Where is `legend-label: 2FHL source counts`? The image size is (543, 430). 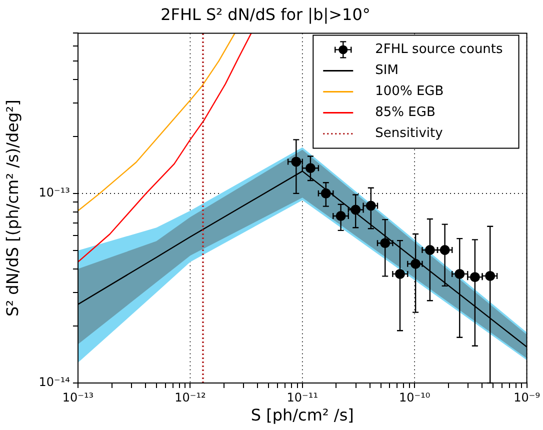
legend-label: 2FHL source counts is located at coordinates (439, 50).